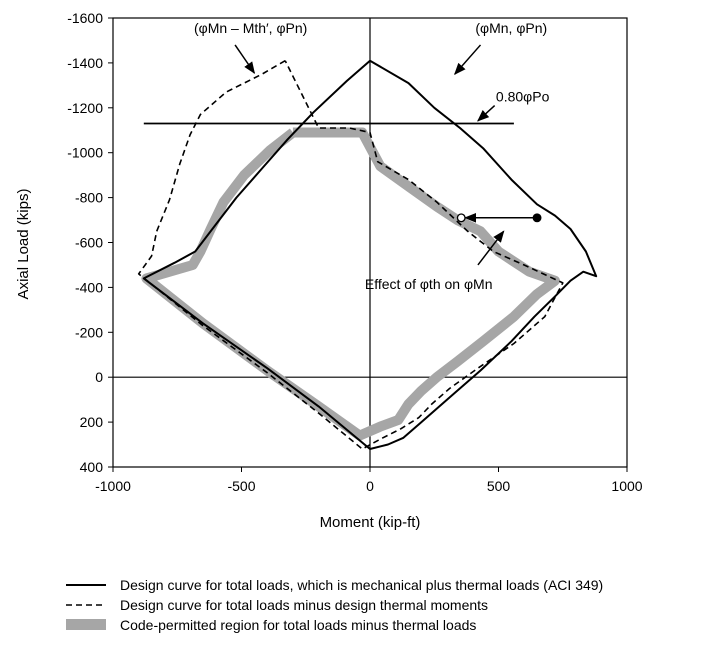 Image resolution: width=720 pixels, height=655 pixels. I want to click on y-tick-label: -1000, so click(85, 153).